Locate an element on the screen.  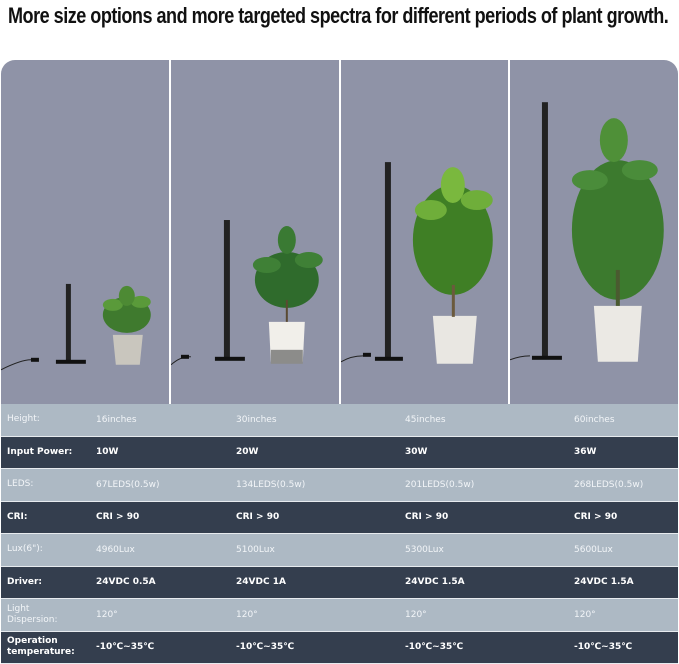
cell: 30W is located at coordinates (416, 452).